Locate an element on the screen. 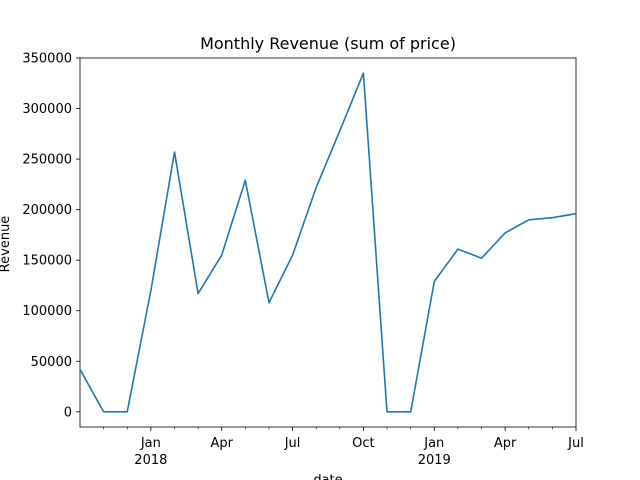 This screenshot has width=640, height=480. y-tick-label: 0 is located at coordinates (68, 412).